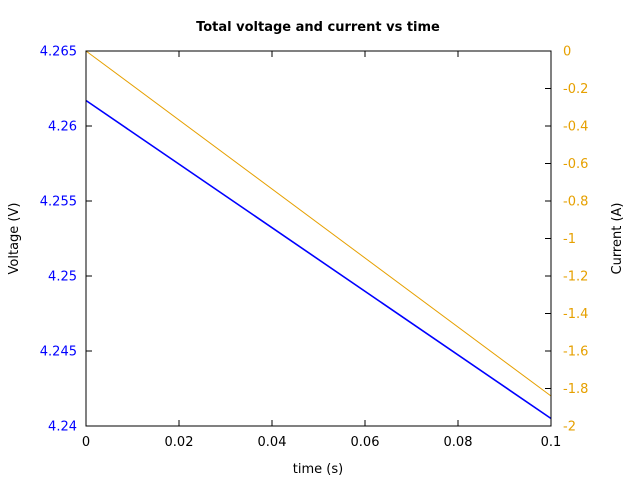 This screenshot has width=640, height=480. What do you see at coordinates (458, 442) in the screenshot?
I see `x-tick-label: 0.08` at bounding box center [458, 442].